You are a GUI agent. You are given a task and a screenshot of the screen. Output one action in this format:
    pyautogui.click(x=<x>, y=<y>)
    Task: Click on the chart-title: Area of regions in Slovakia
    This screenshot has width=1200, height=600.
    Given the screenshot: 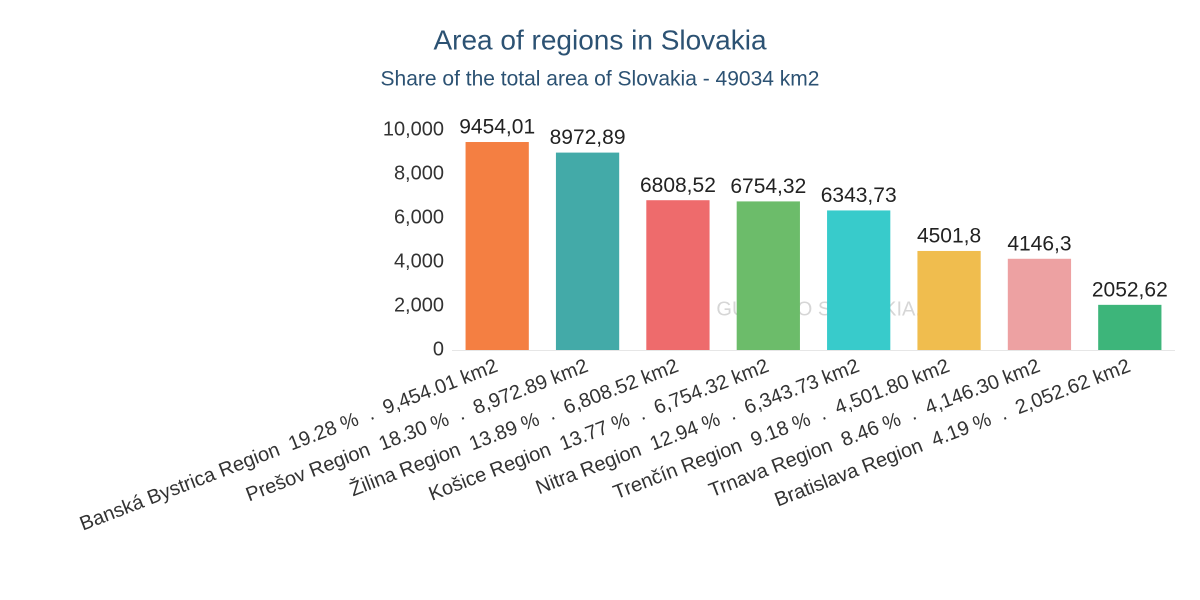 What is the action you would take?
    pyautogui.click(x=600, y=39)
    